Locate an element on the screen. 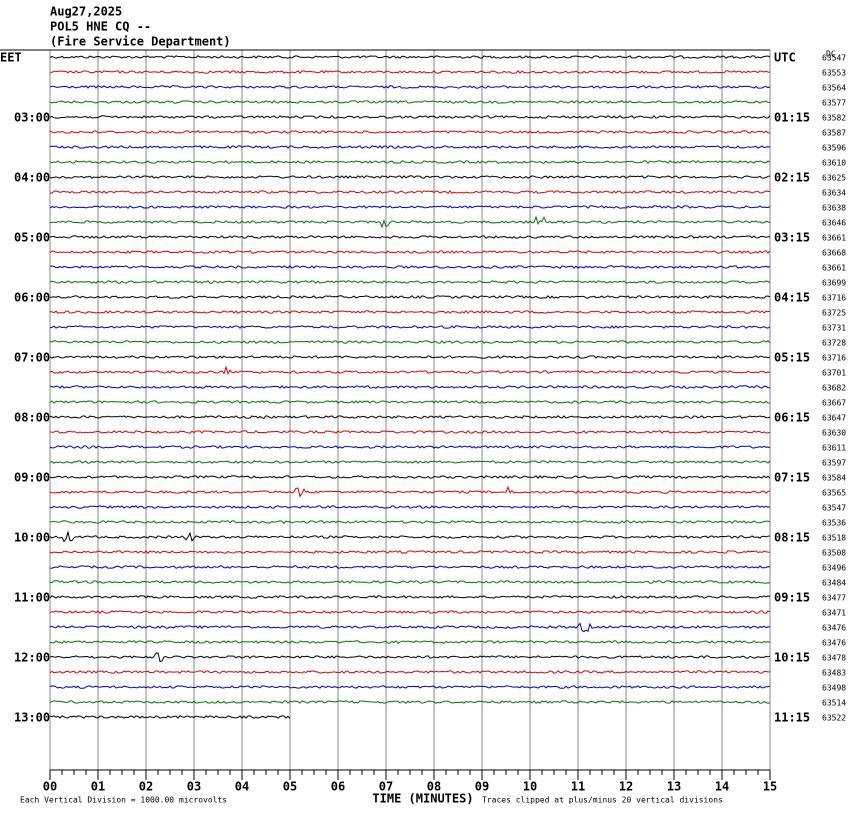 Image resolution: width=850 pixels, height=814 pixels. dc-count: 63610 is located at coordinates (834, 163).